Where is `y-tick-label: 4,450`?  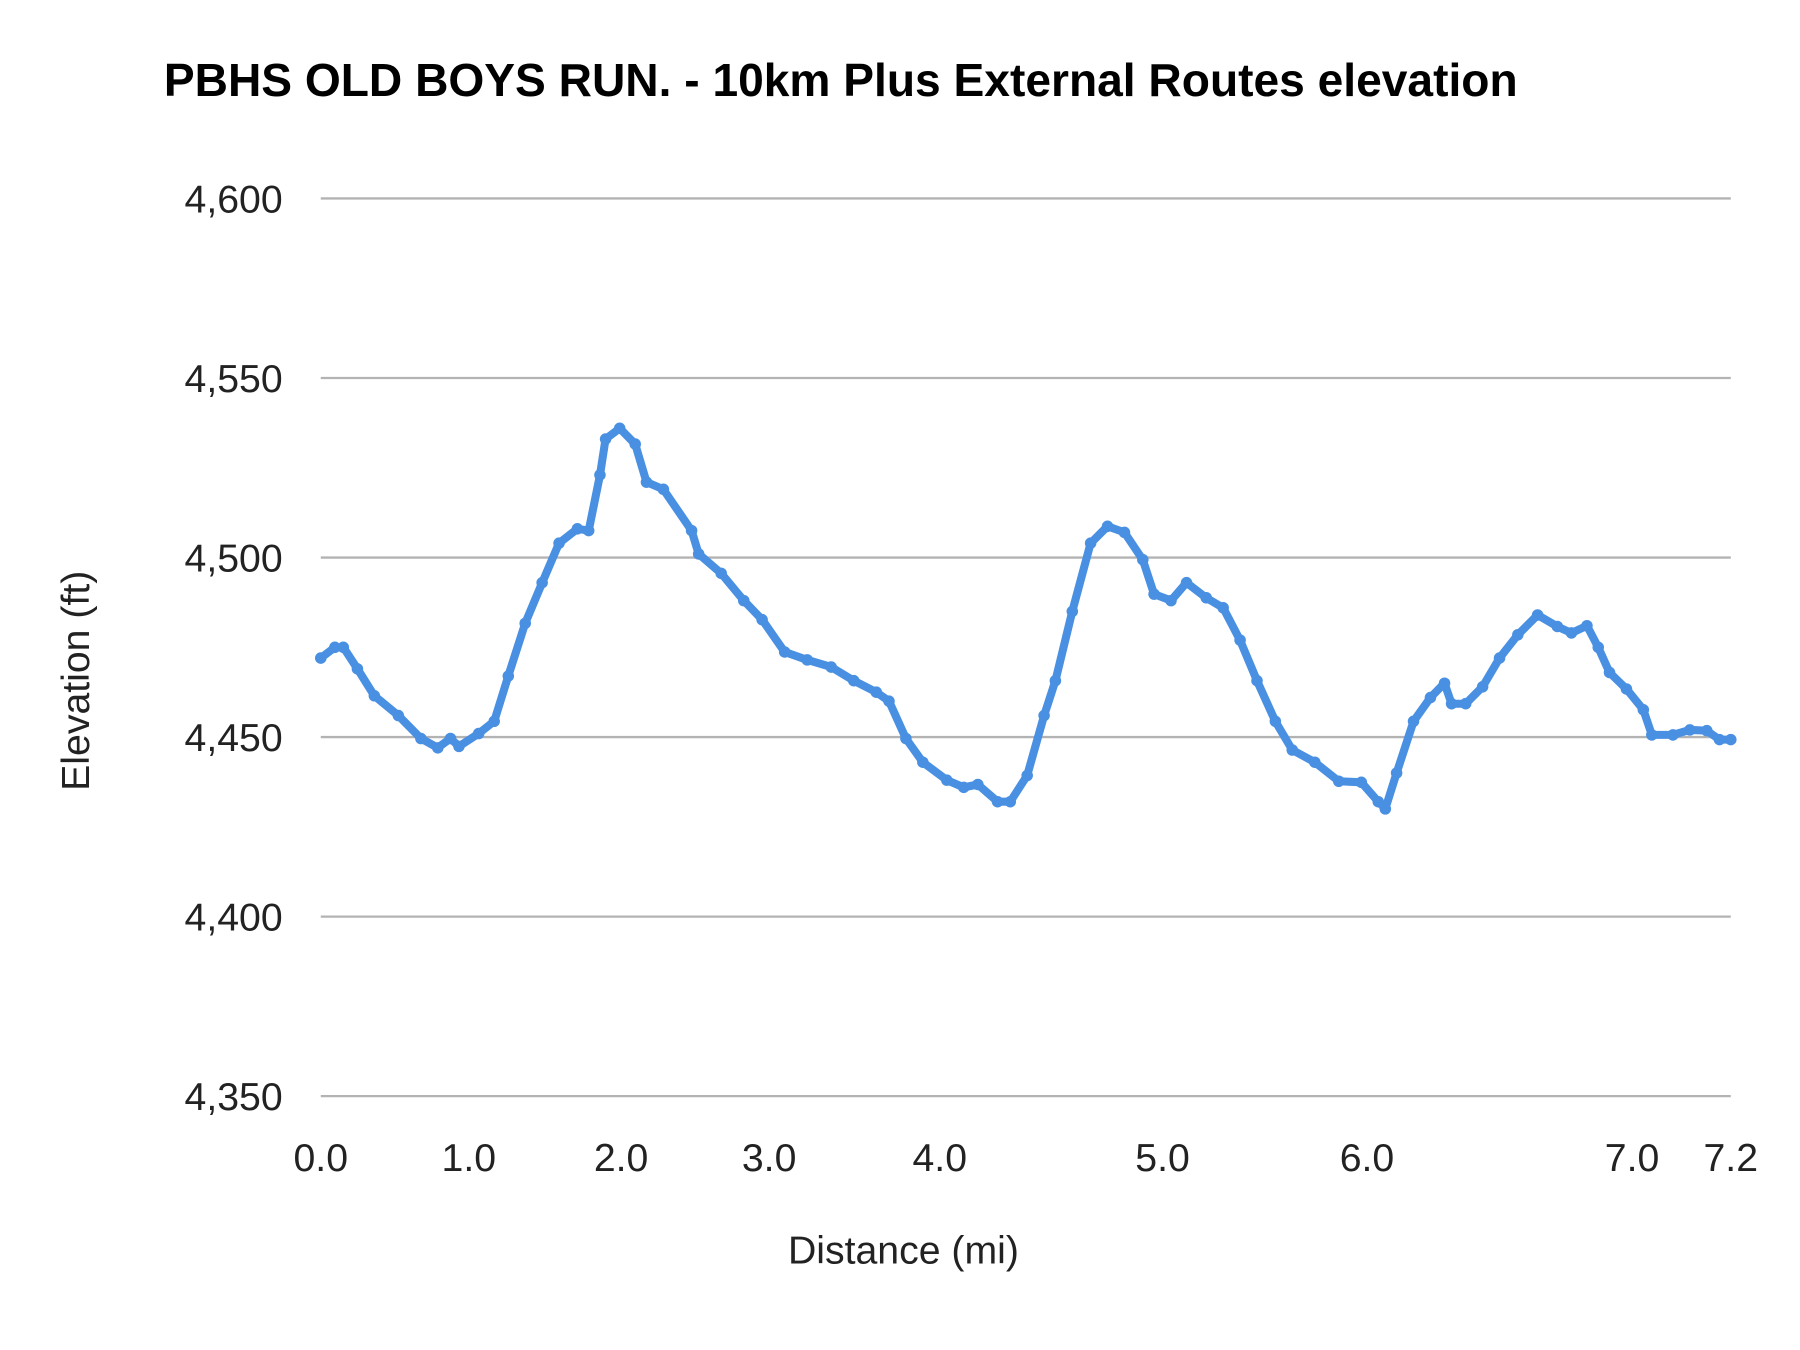
y-tick-label: 4,450 is located at coordinates (234, 738).